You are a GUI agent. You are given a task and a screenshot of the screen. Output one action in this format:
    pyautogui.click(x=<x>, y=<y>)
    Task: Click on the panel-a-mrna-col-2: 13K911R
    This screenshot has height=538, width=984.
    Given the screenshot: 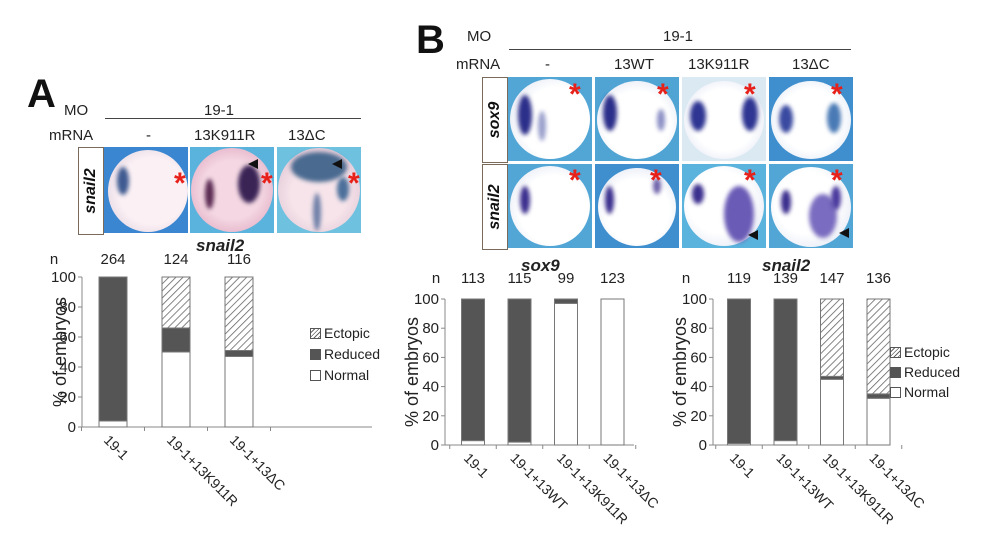 What is the action you would take?
    pyautogui.click(x=225, y=135)
    